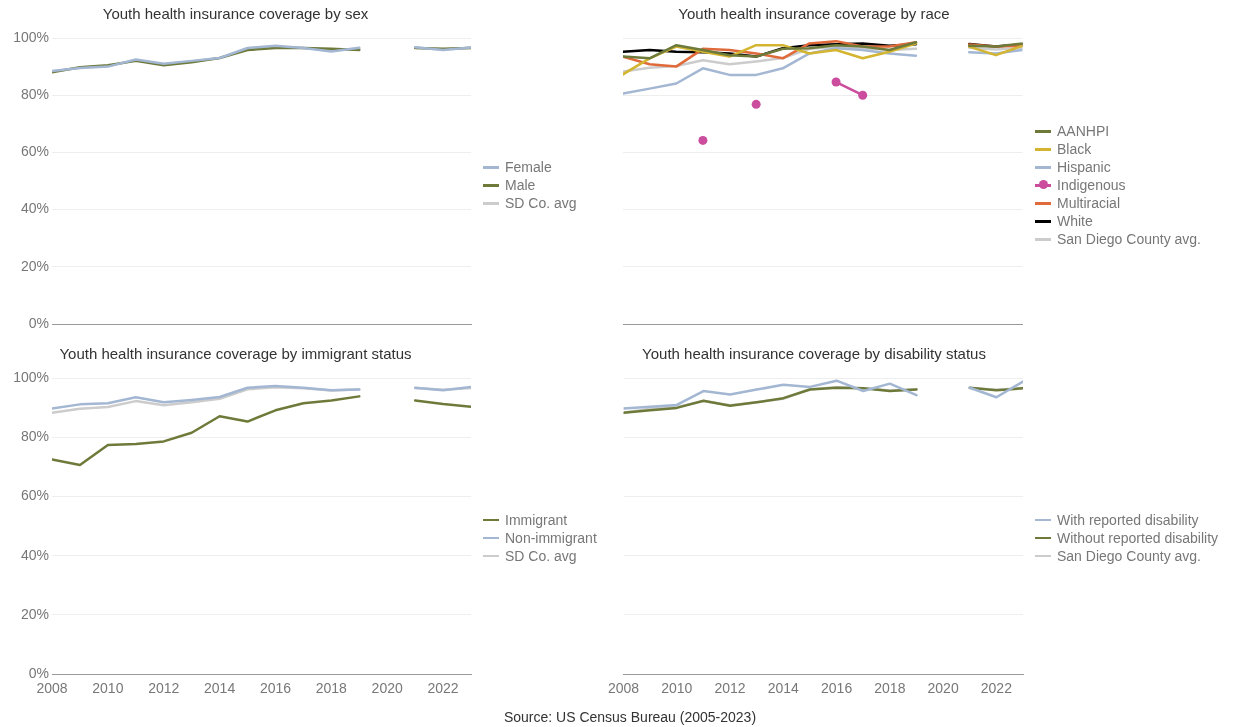 This screenshot has width=1260, height=727. What do you see at coordinates (520, 185) in the screenshot?
I see `legend-label: Male` at bounding box center [520, 185].